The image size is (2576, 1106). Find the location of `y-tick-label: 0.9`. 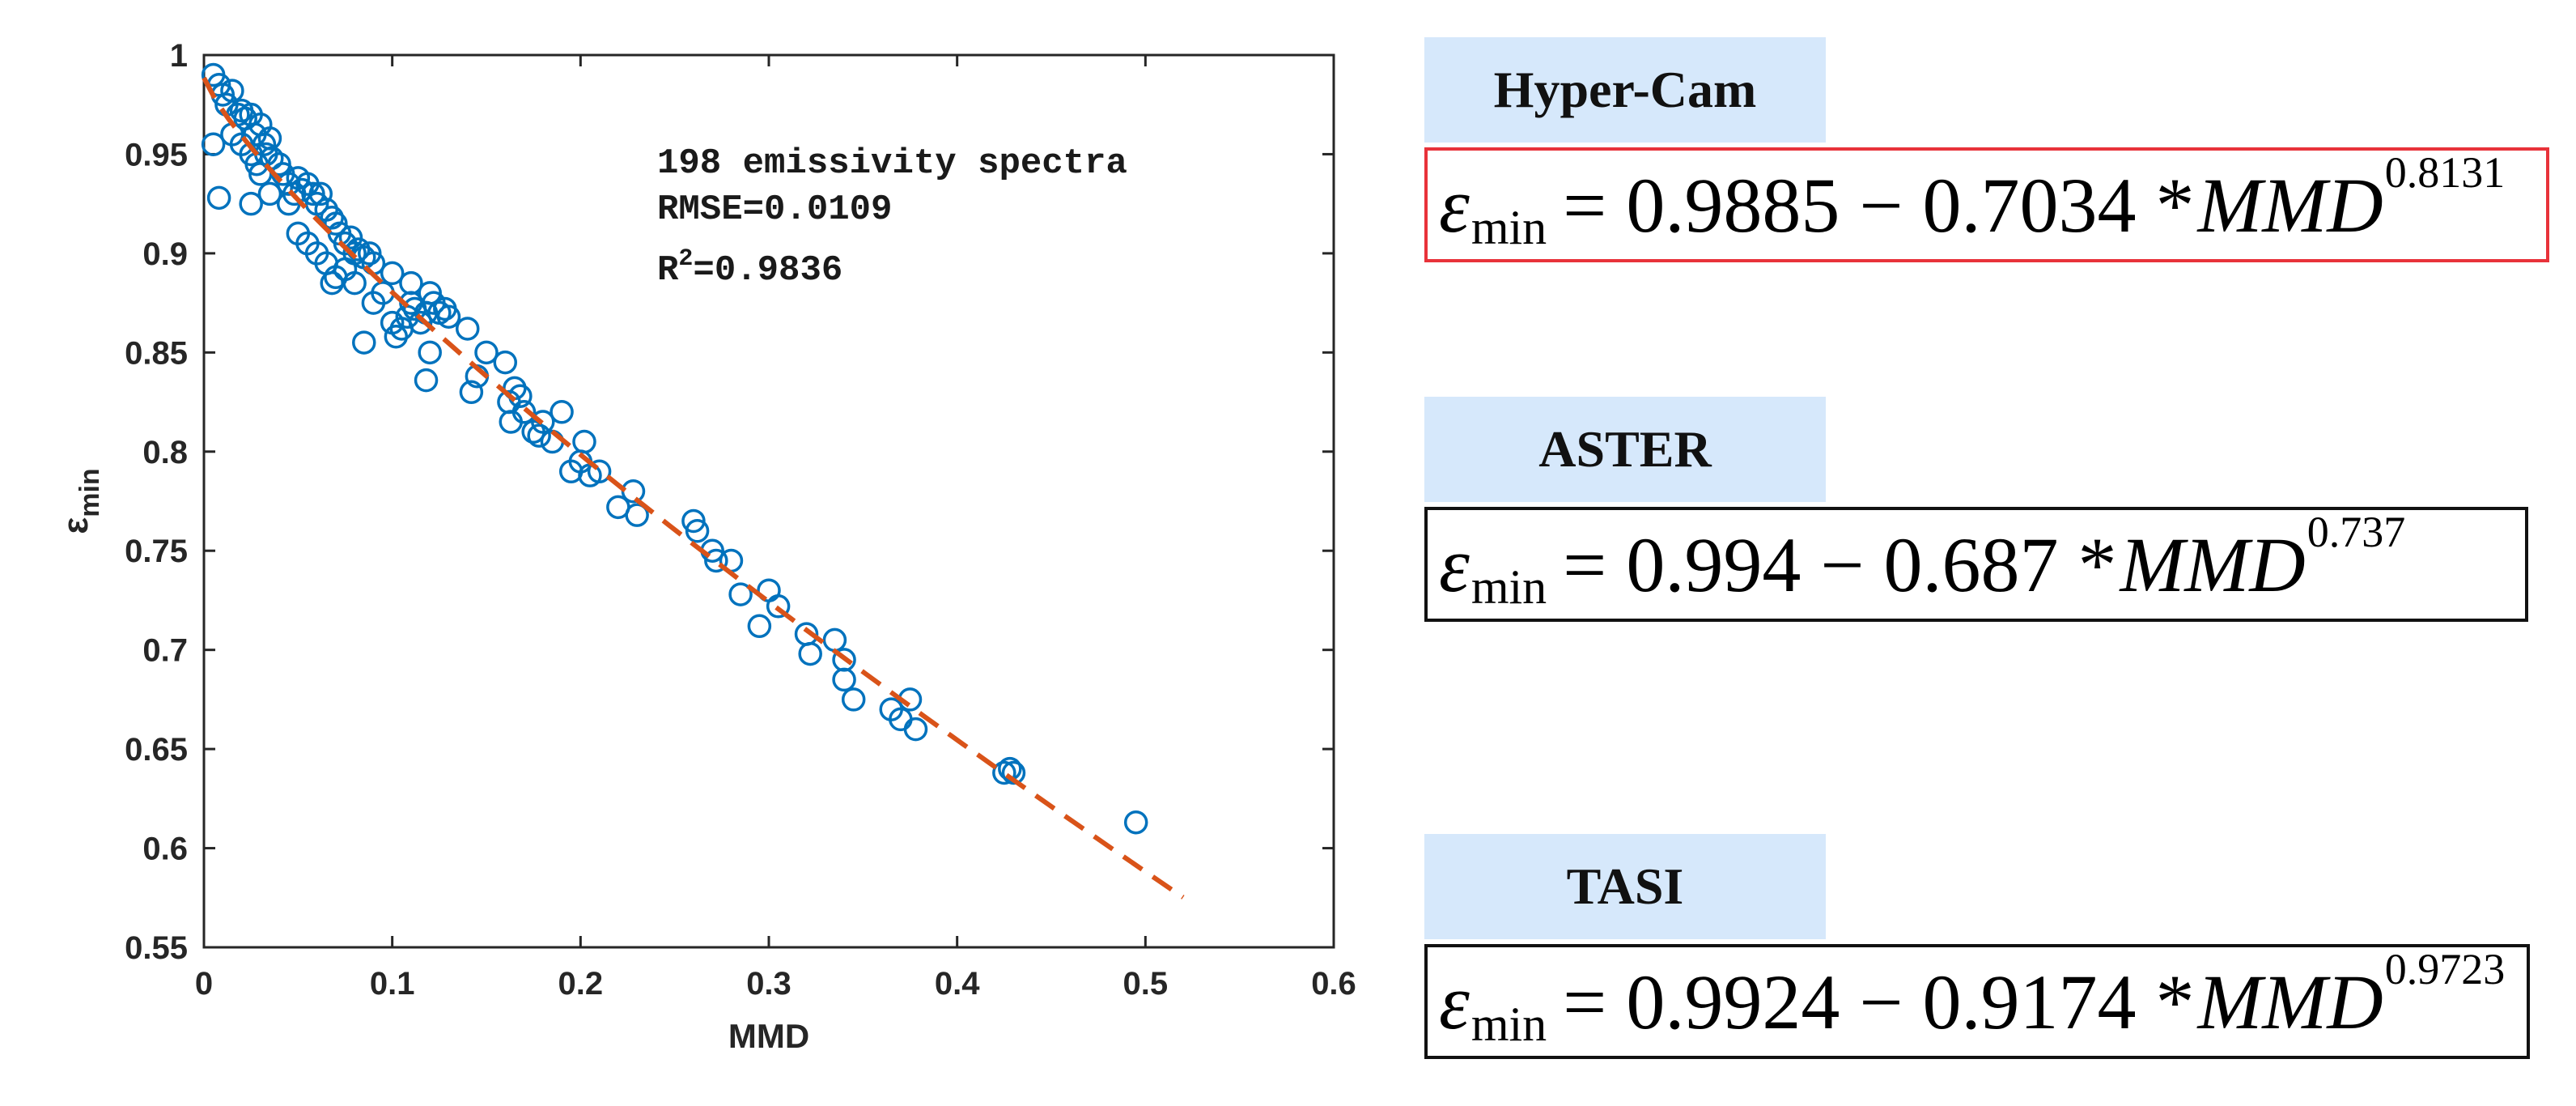

y-tick-label: 0.9 is located at coordinates (165, 254).